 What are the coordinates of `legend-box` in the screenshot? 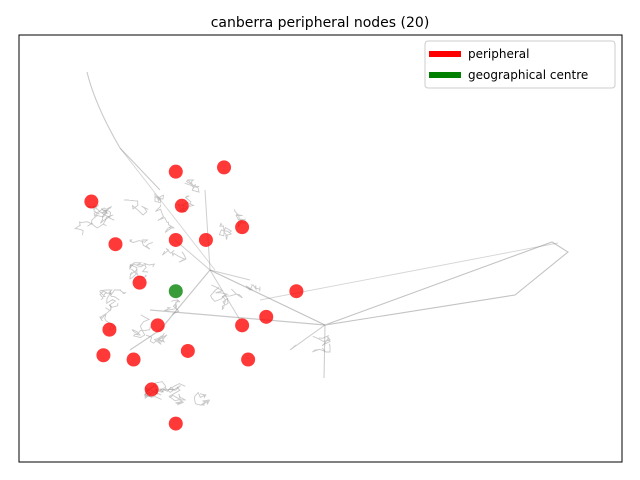 It's located at (520, 64).